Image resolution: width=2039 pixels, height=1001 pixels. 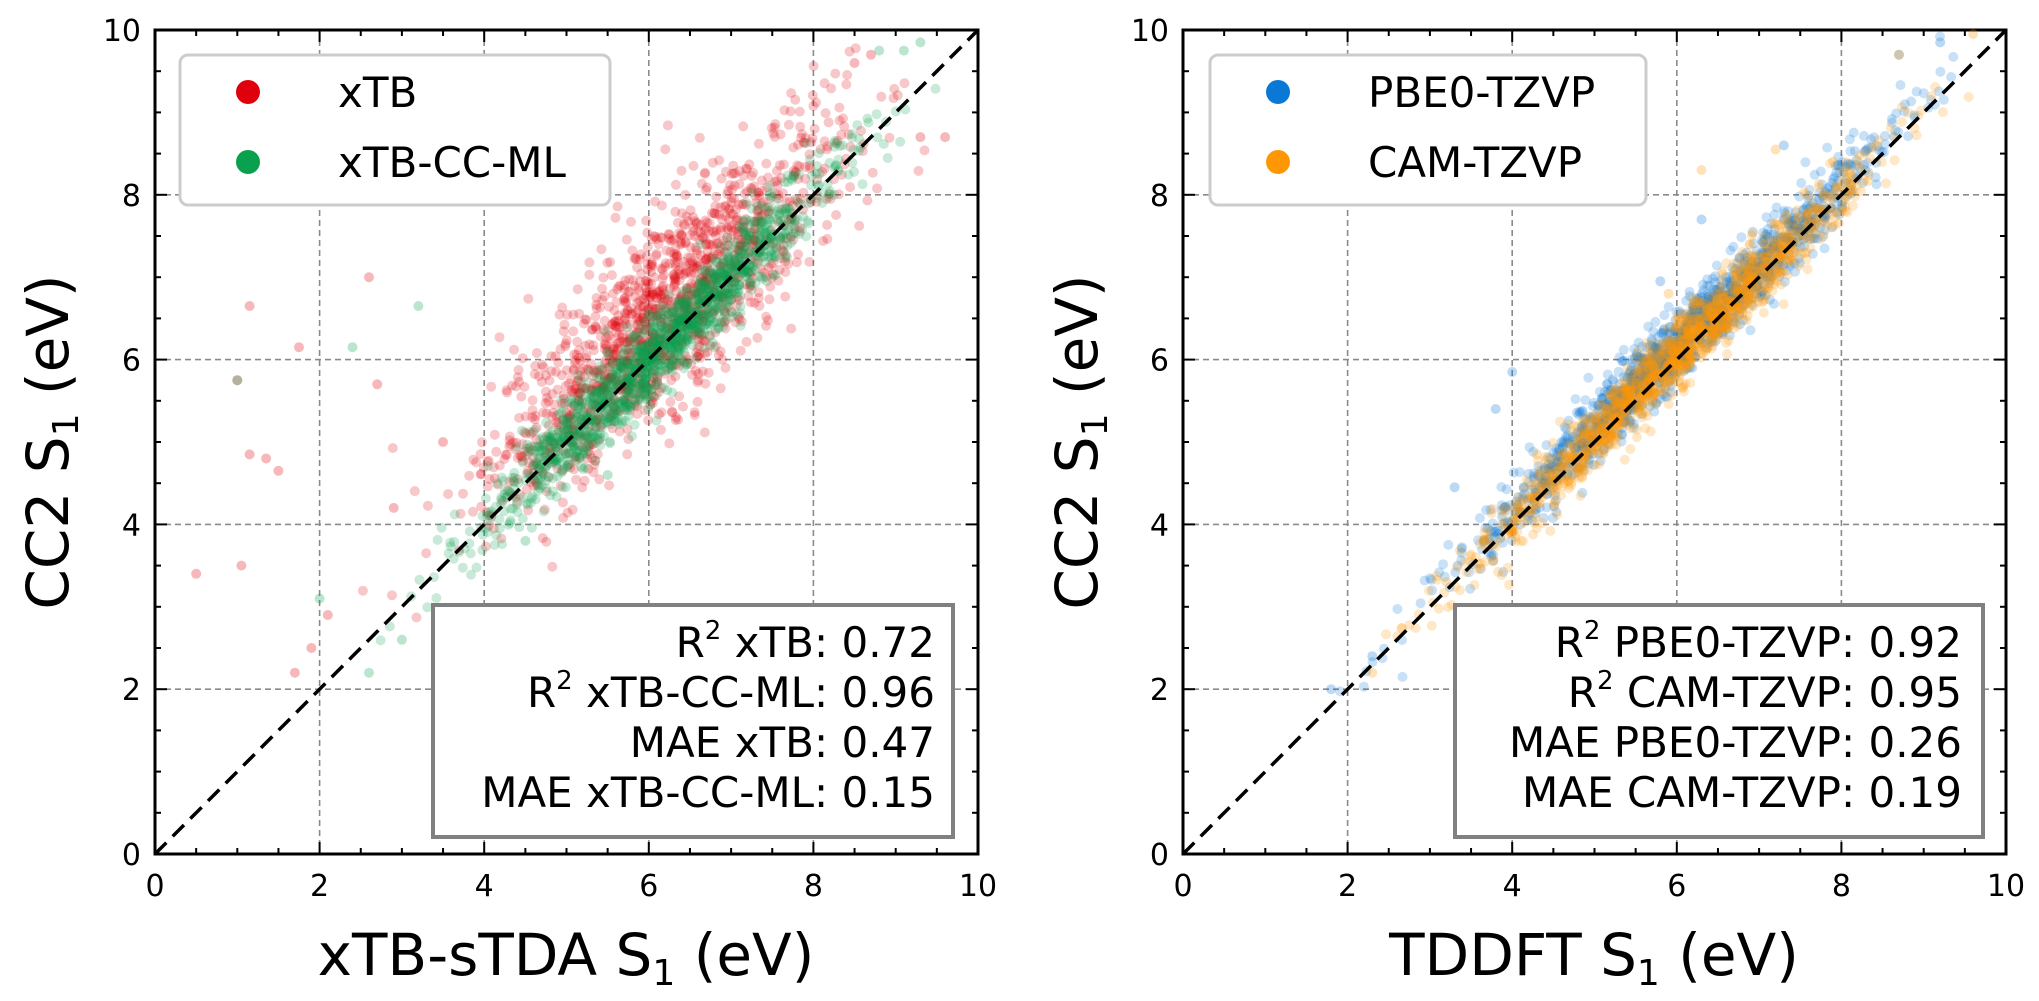 What do you see at coordinates (131, 196) in the screenshot?
I see `left-ytick-label-8: 8` at bounding box center [131, 196].